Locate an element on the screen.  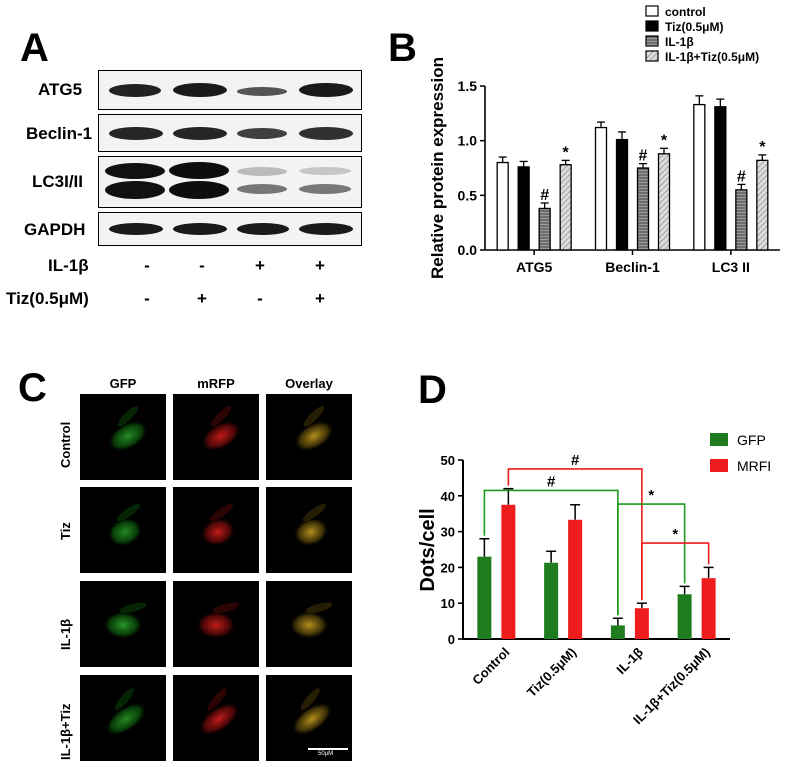
blot-strip-lc3 is located at coordinates (230, 182).